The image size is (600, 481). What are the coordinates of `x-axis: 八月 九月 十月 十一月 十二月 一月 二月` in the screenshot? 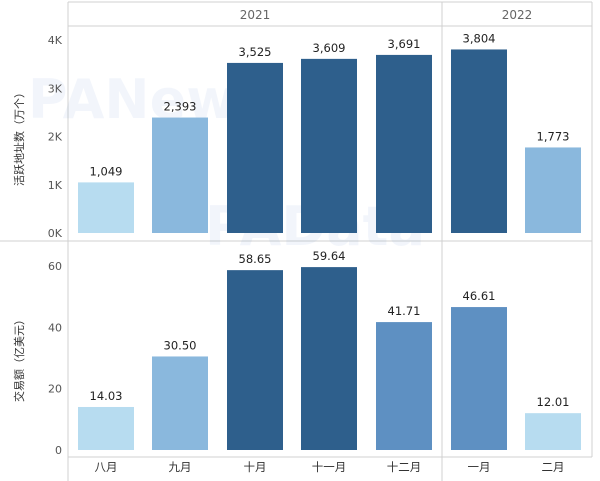 It's located at (330, 467).